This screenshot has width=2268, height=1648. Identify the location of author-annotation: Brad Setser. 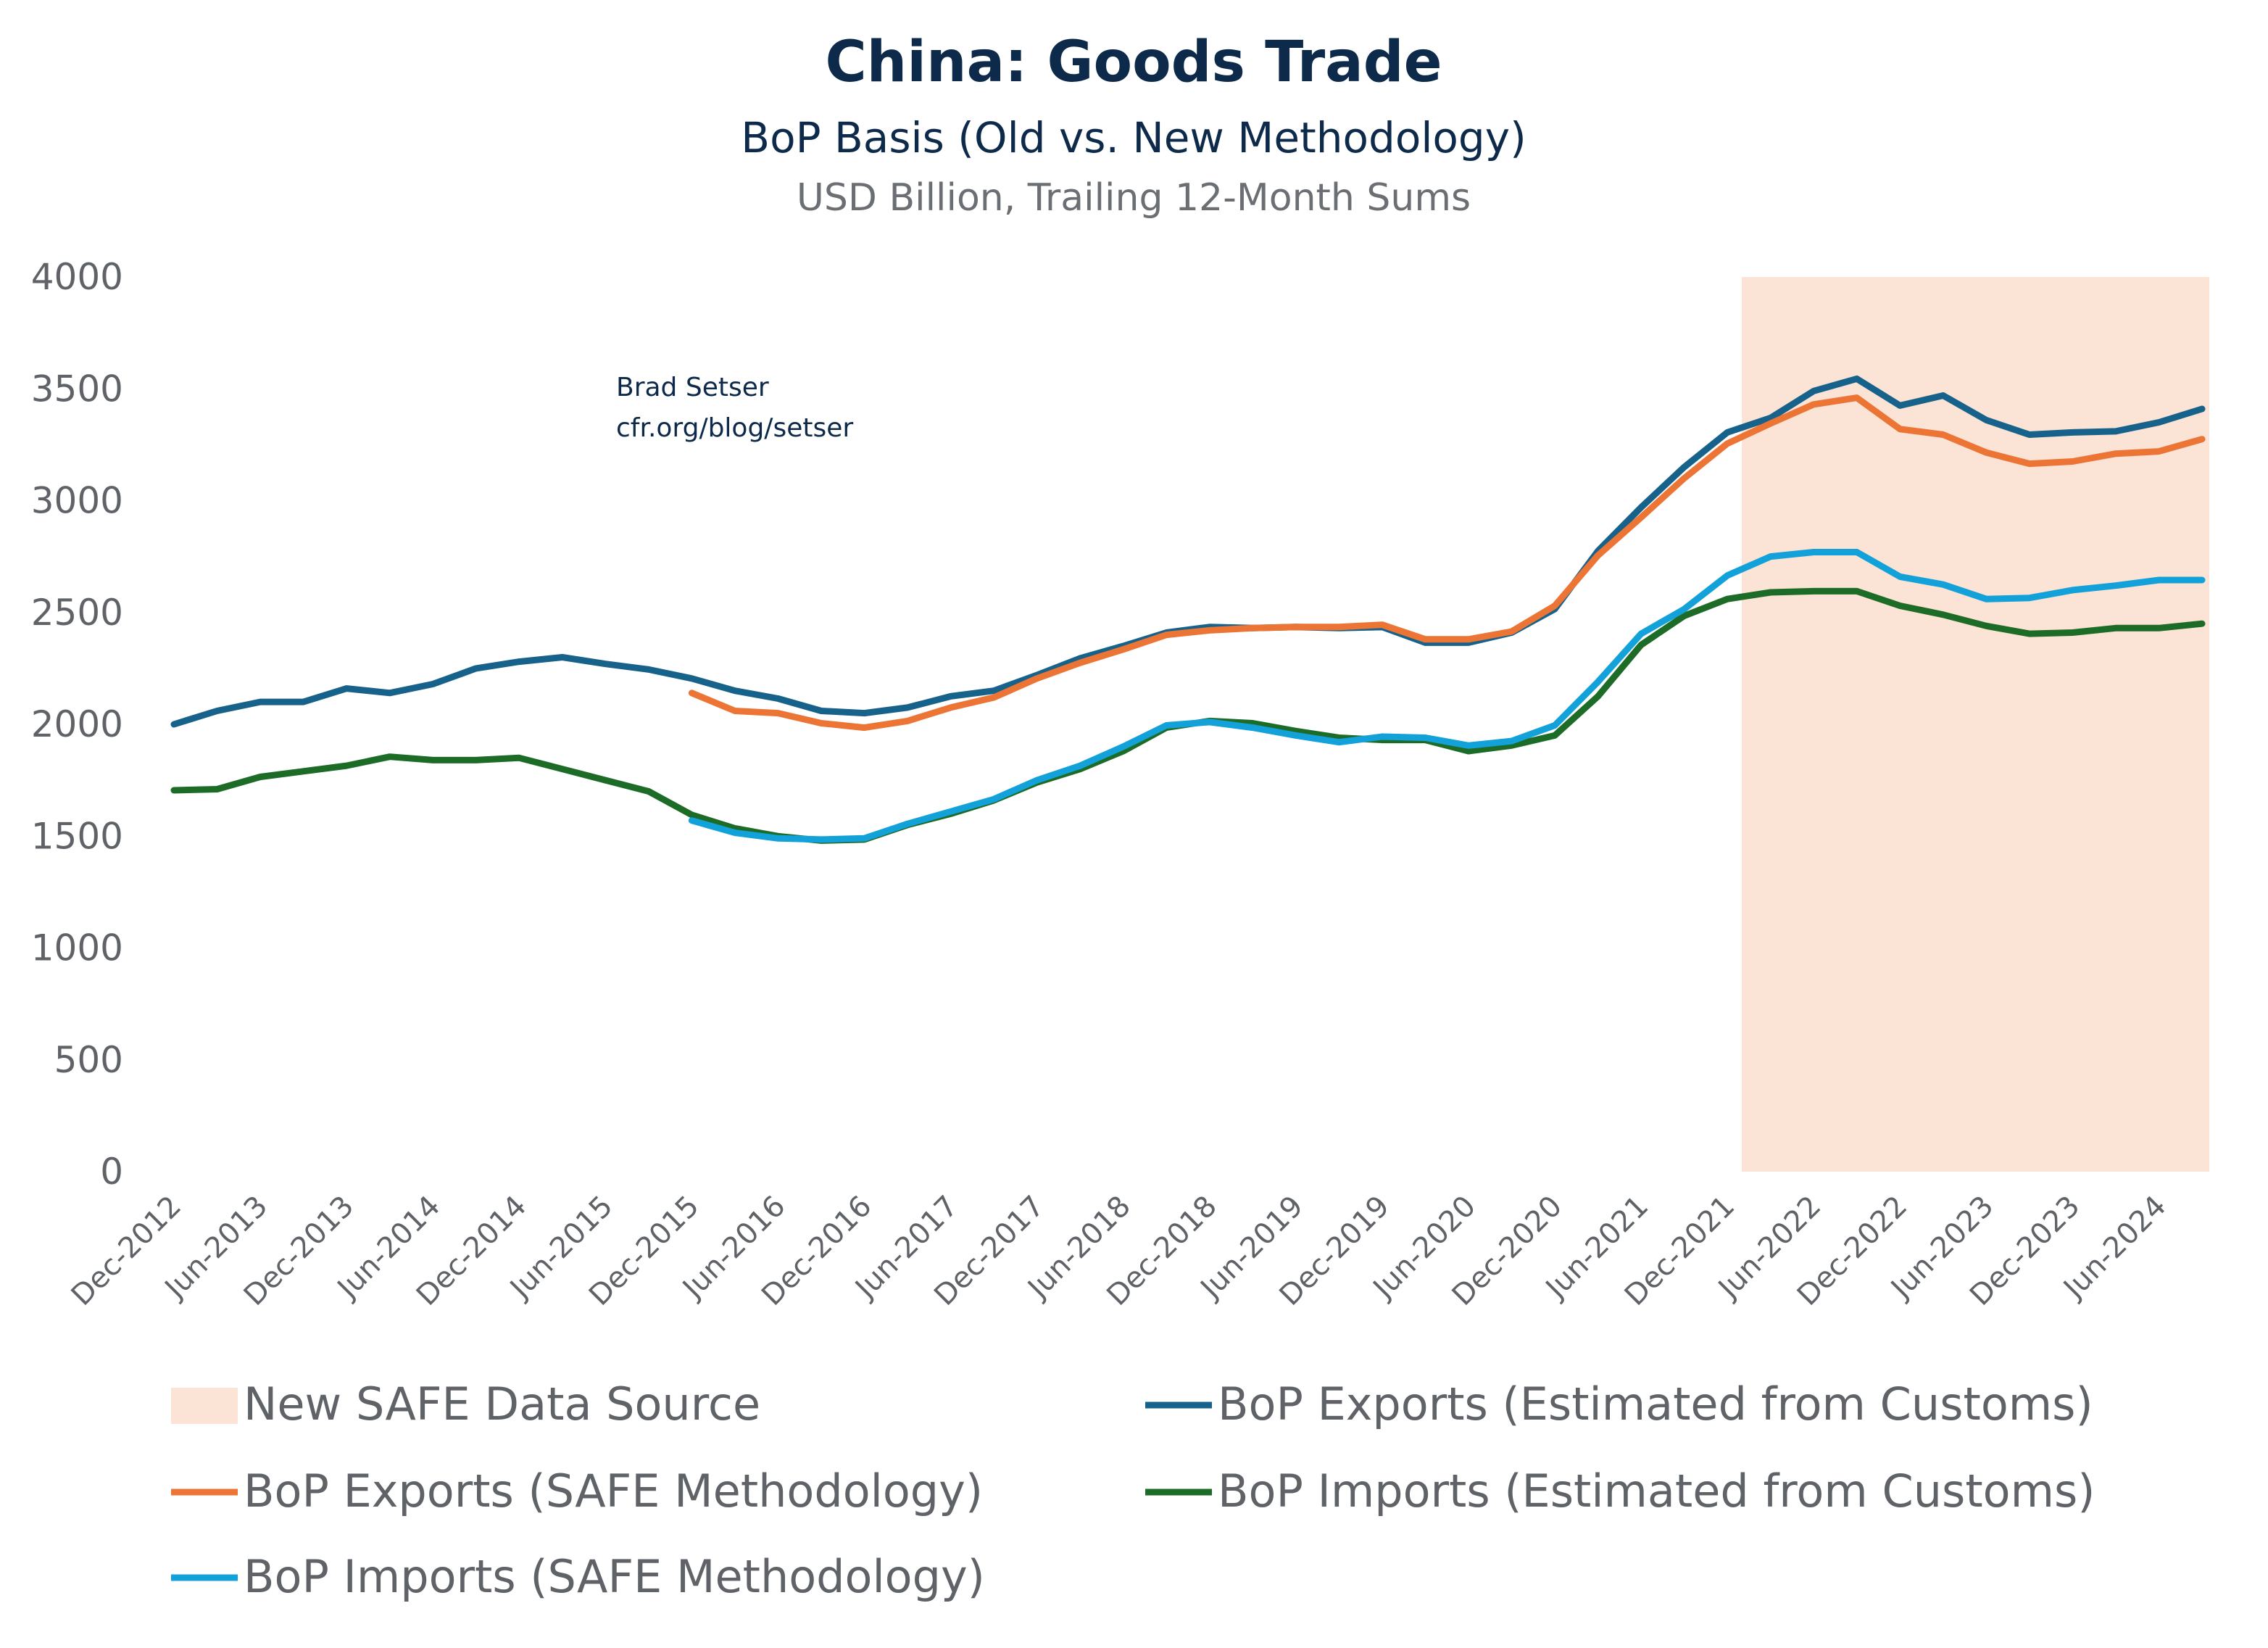
(692, 387).